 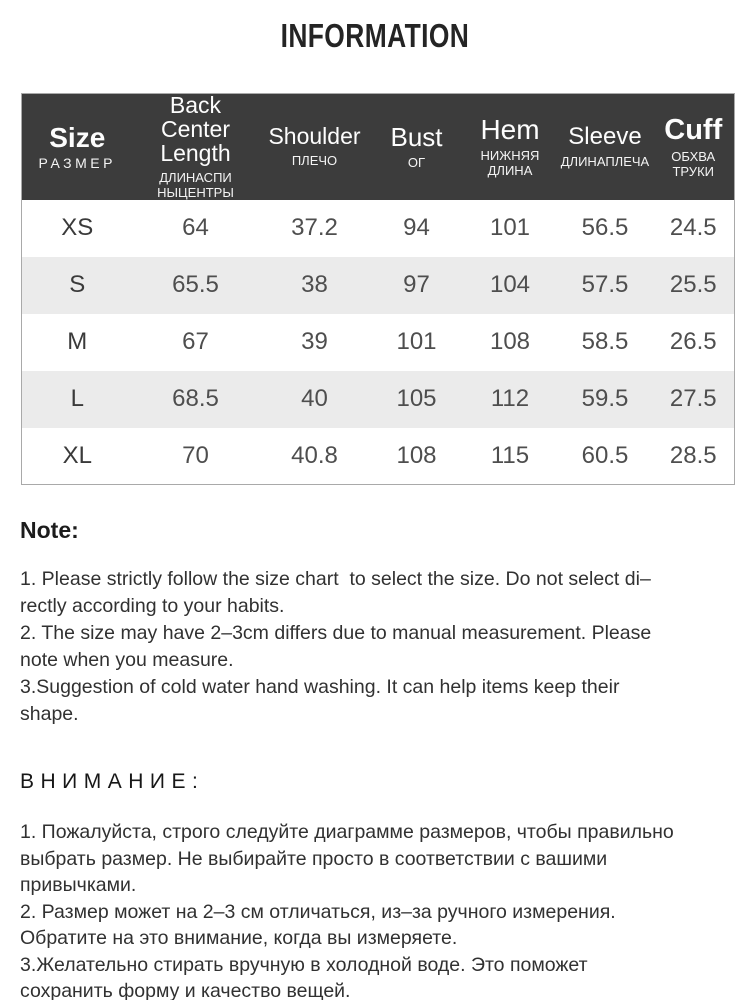 I want to click on value-cell: 26.5, so click(x=693, y=342).